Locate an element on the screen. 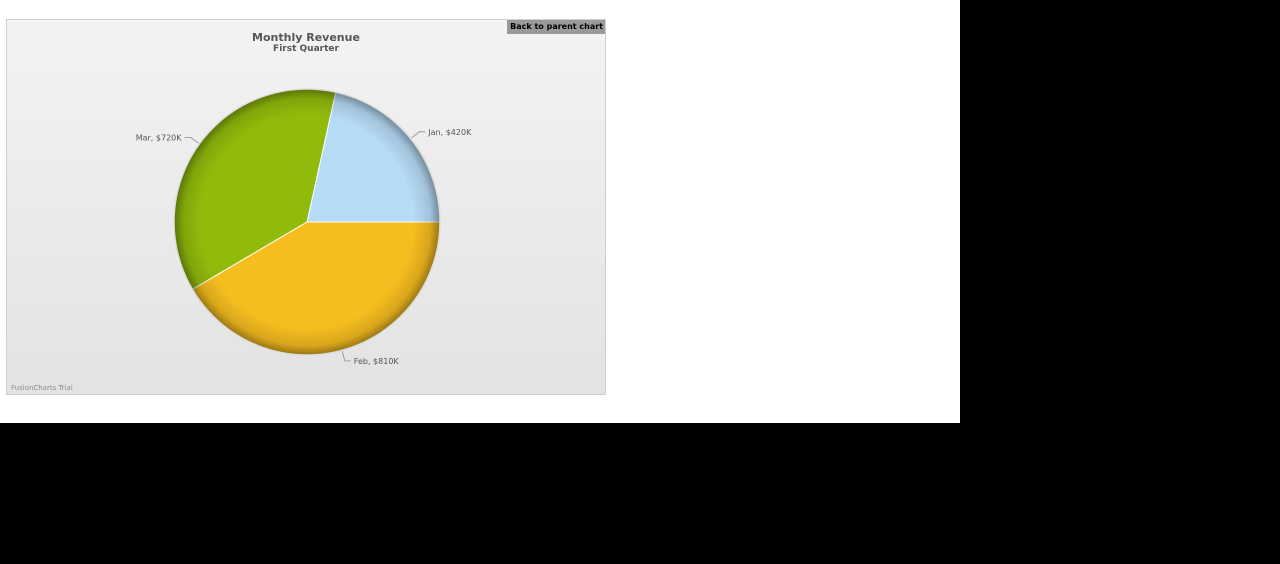 This screenshot has width=1280, height=564. label-leader-feb is located at coordinates (346, 356).